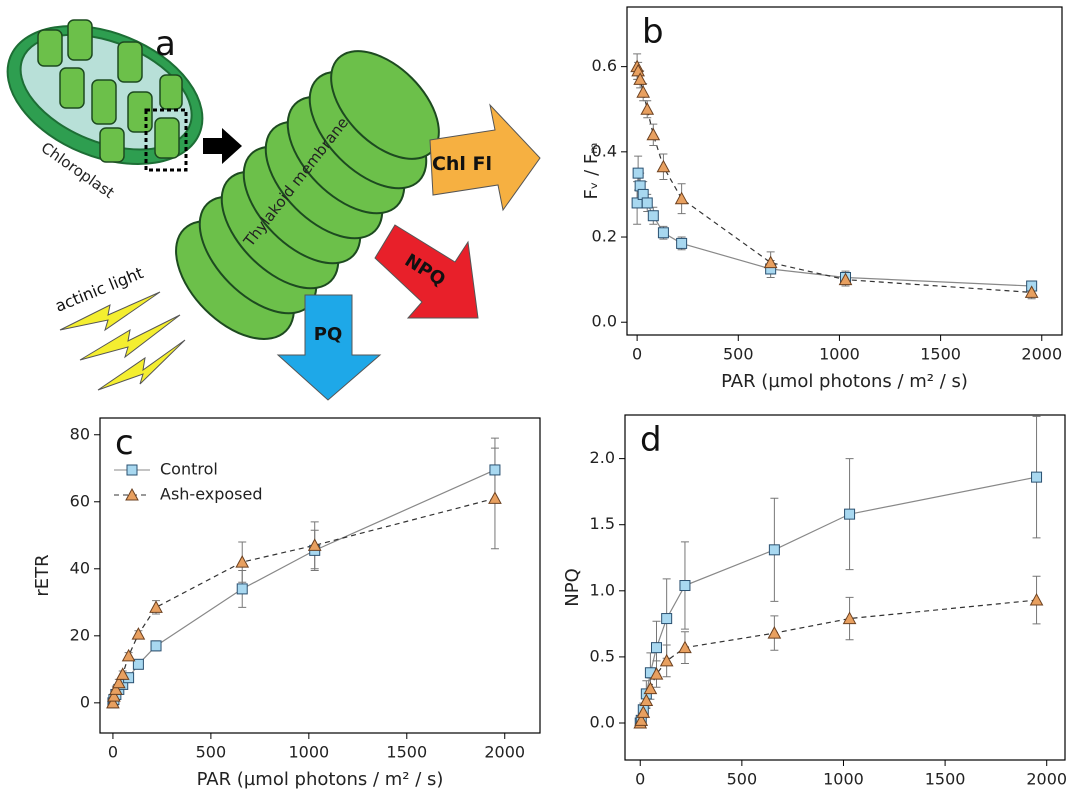 Image resolution: width=1068 pixels, height=795 pixels. Describe the element at coordinates (462, 164) in the screenshot. I see `arrow-label: Chl Fl` at that location.